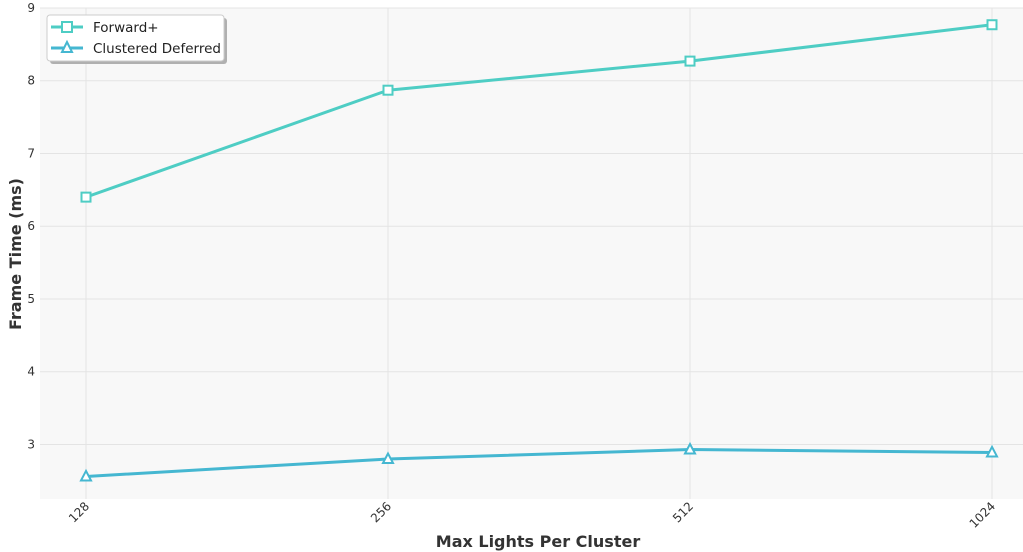 Image resolution: width=1023 pixels, height=552 pixels. I want to click on x-axis-title: Max Lights Per Cluster, so click(538, 541).